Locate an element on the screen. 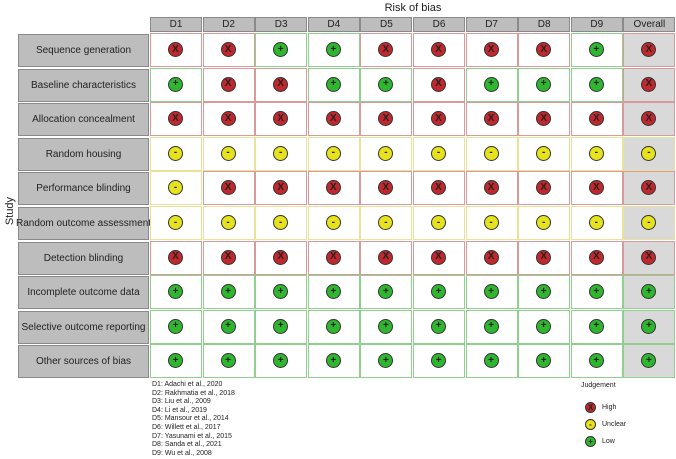 The image size is (676, 459). judgement-legend: Judgement X High - Unclear + Low is located at coordinates (602, 416).